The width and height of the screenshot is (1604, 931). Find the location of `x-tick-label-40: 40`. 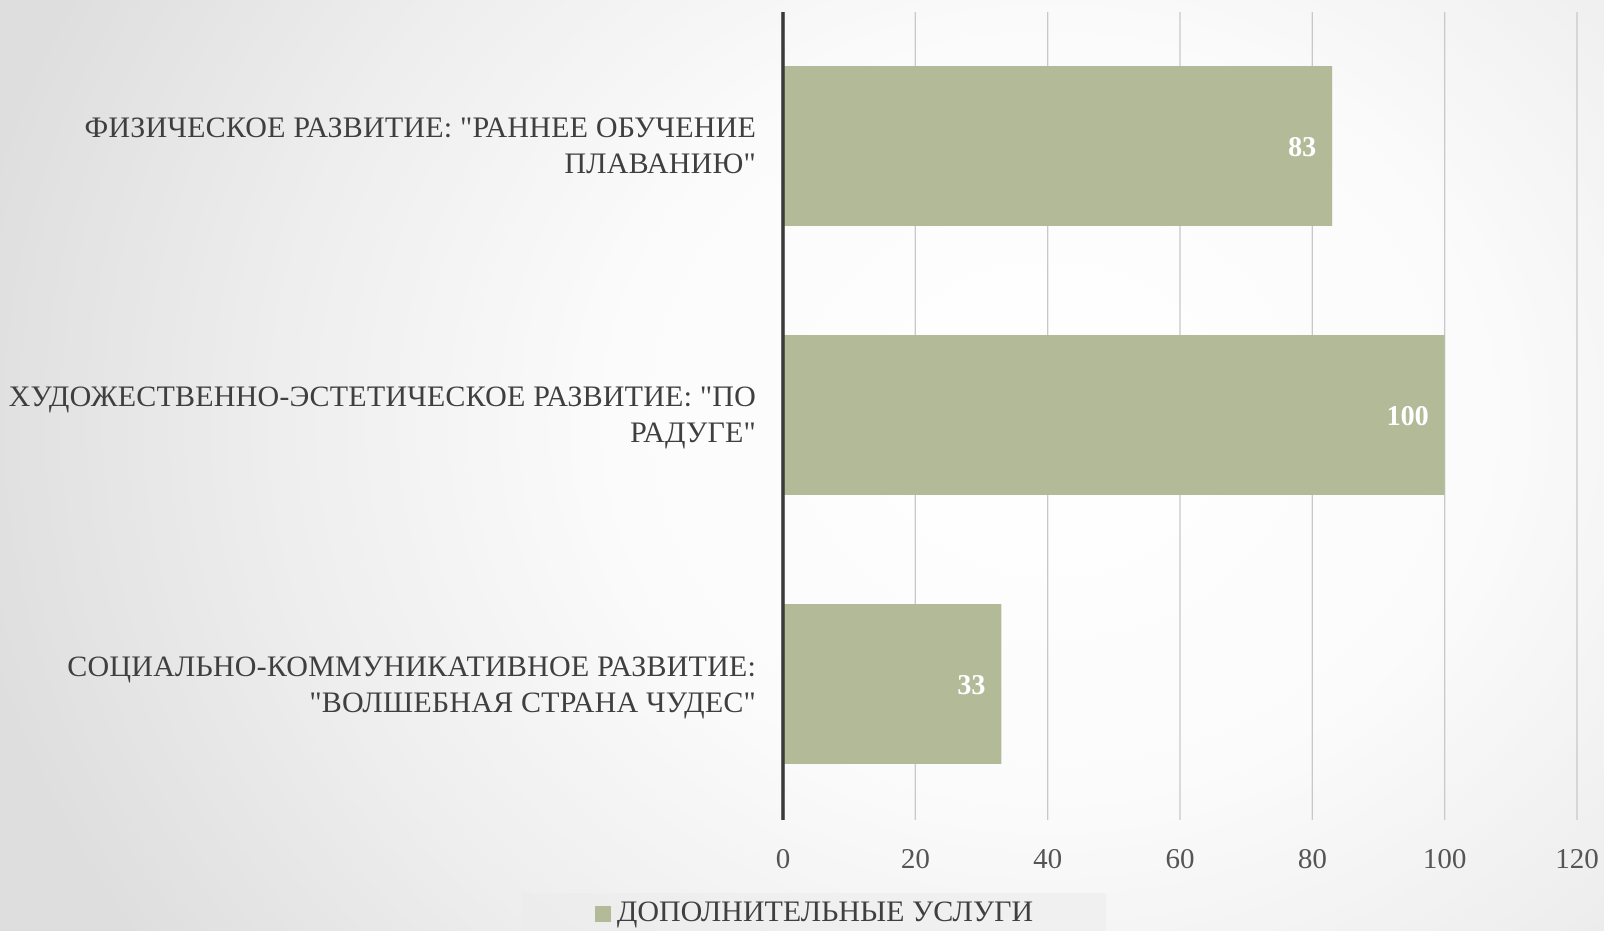

x-tick-label-40: 40 is located at coordinates (1047, 859).